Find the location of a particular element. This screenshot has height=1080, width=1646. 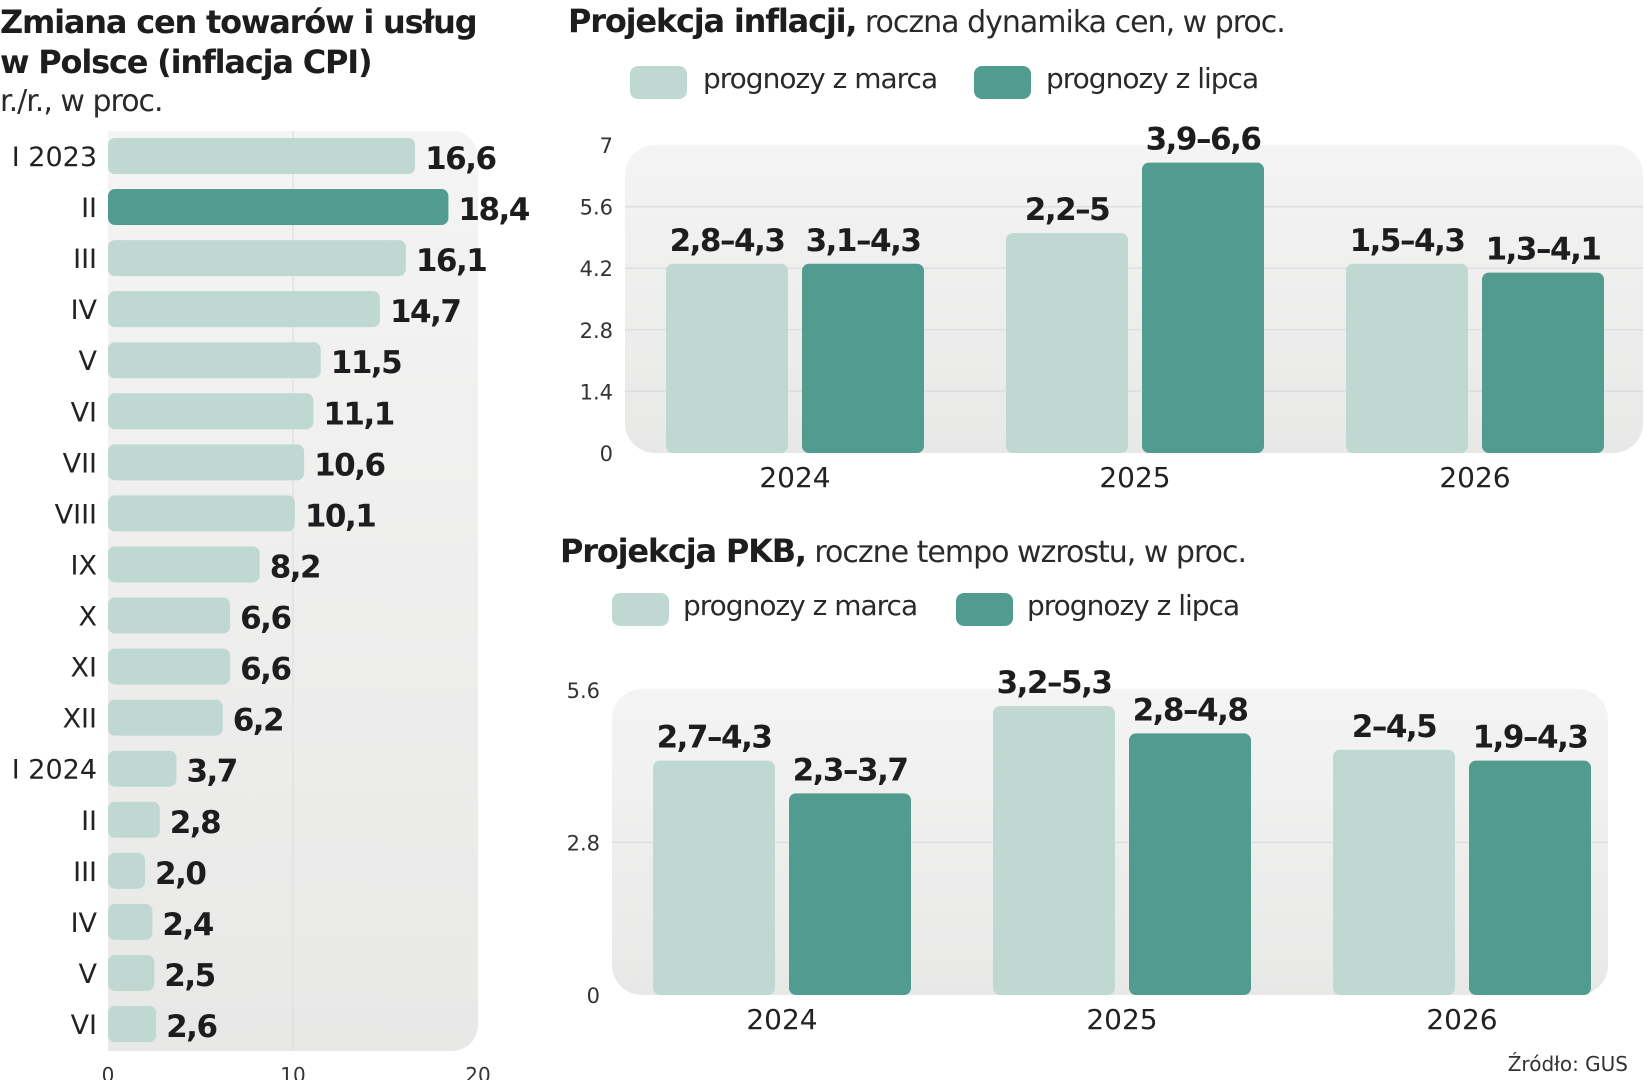

gdp-value-label: 2,3–3,7 is located at coordinates (850, 770).